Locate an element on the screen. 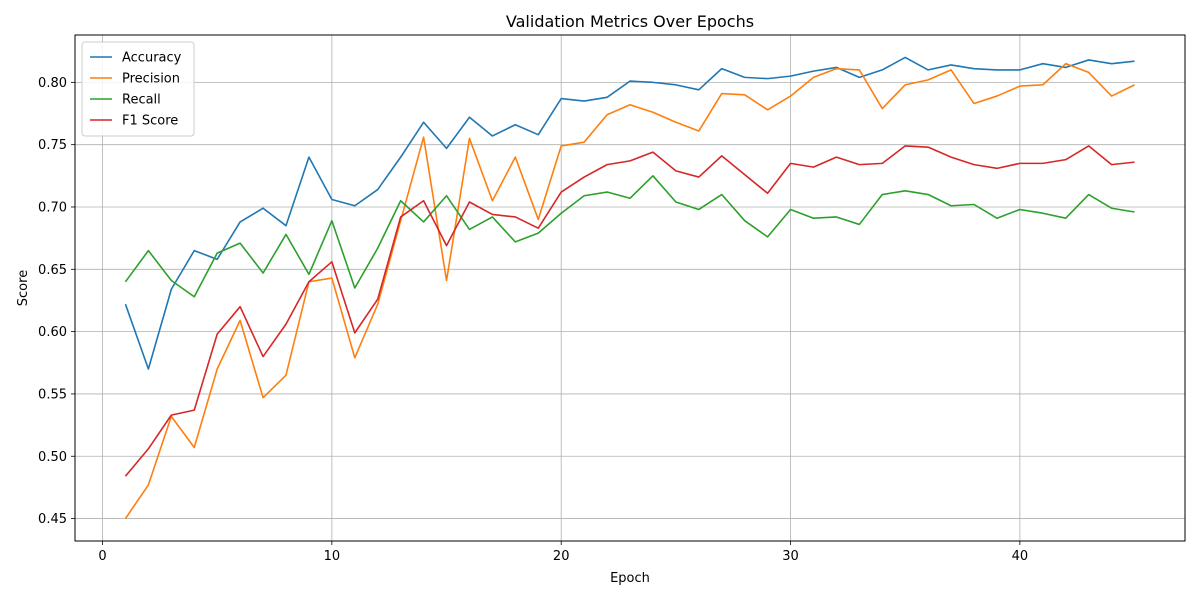 The height and width of the screenshot is (600, 1200). y-tick-label: 0.70 is located at coordinates (52, 207).